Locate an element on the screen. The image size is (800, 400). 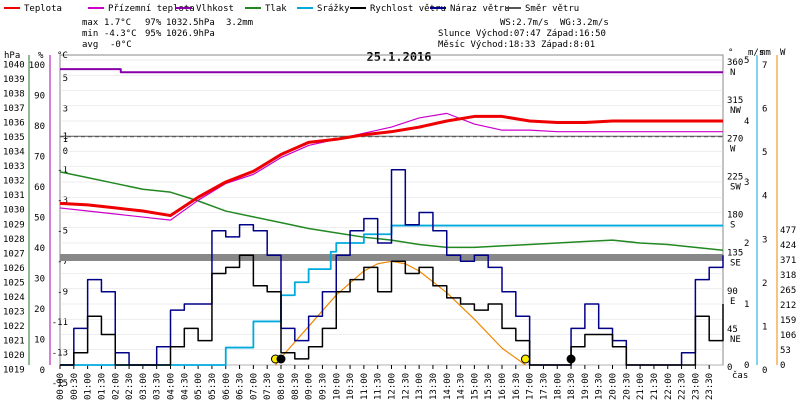
ms-tick: 4 is located at coordinates (746, 122).